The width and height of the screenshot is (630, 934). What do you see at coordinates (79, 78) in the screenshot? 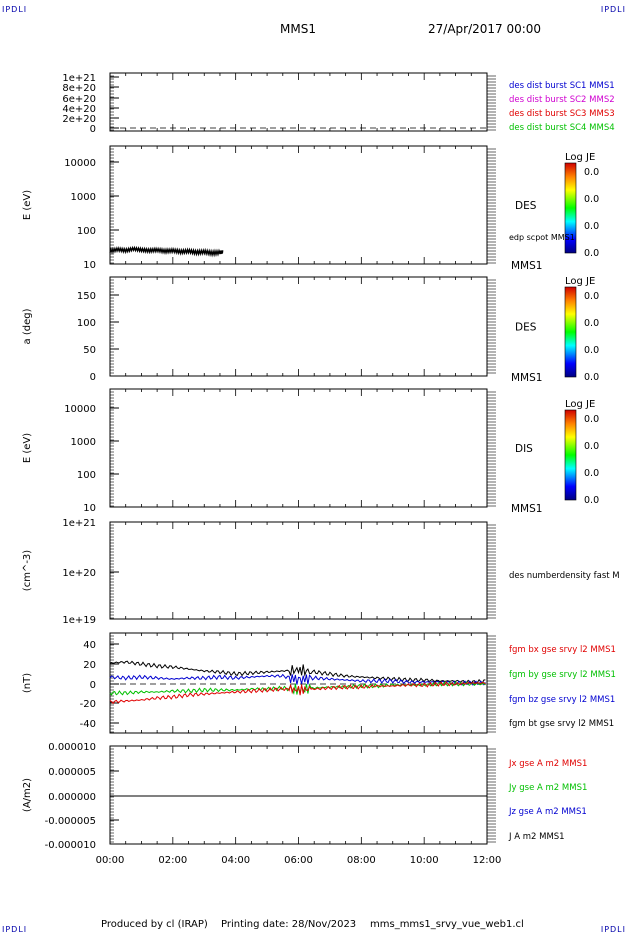
I see `panel-1-ytick-label: 1e+21` at bounding box center [79, 78].